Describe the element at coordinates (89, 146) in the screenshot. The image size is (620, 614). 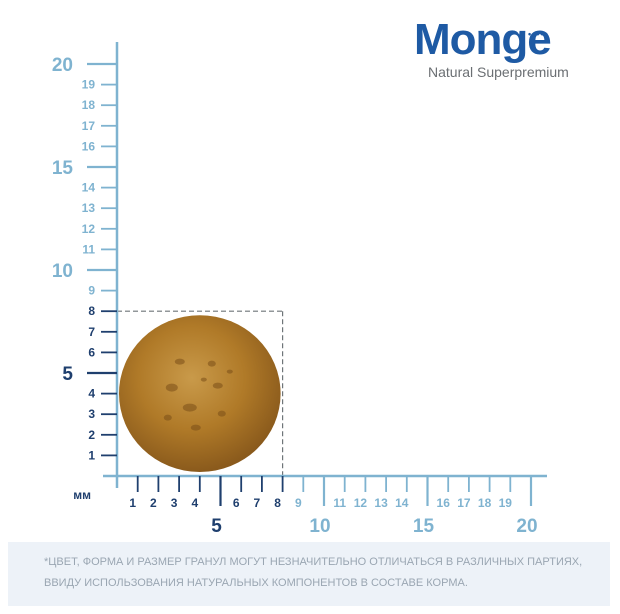
I see `y-tick-label-16: 16` at that location.